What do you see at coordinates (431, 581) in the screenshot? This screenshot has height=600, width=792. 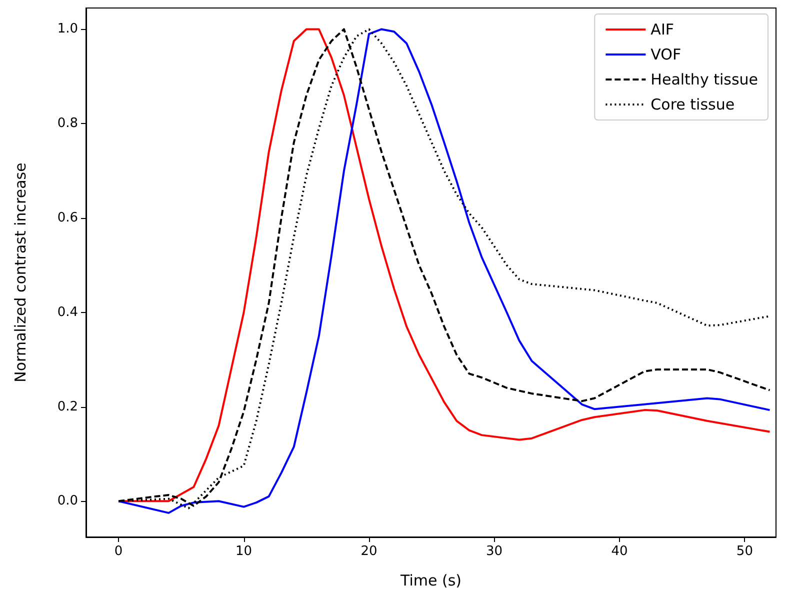 I see `x-axis-title: Time (s)` at bounding box center [431, 581].